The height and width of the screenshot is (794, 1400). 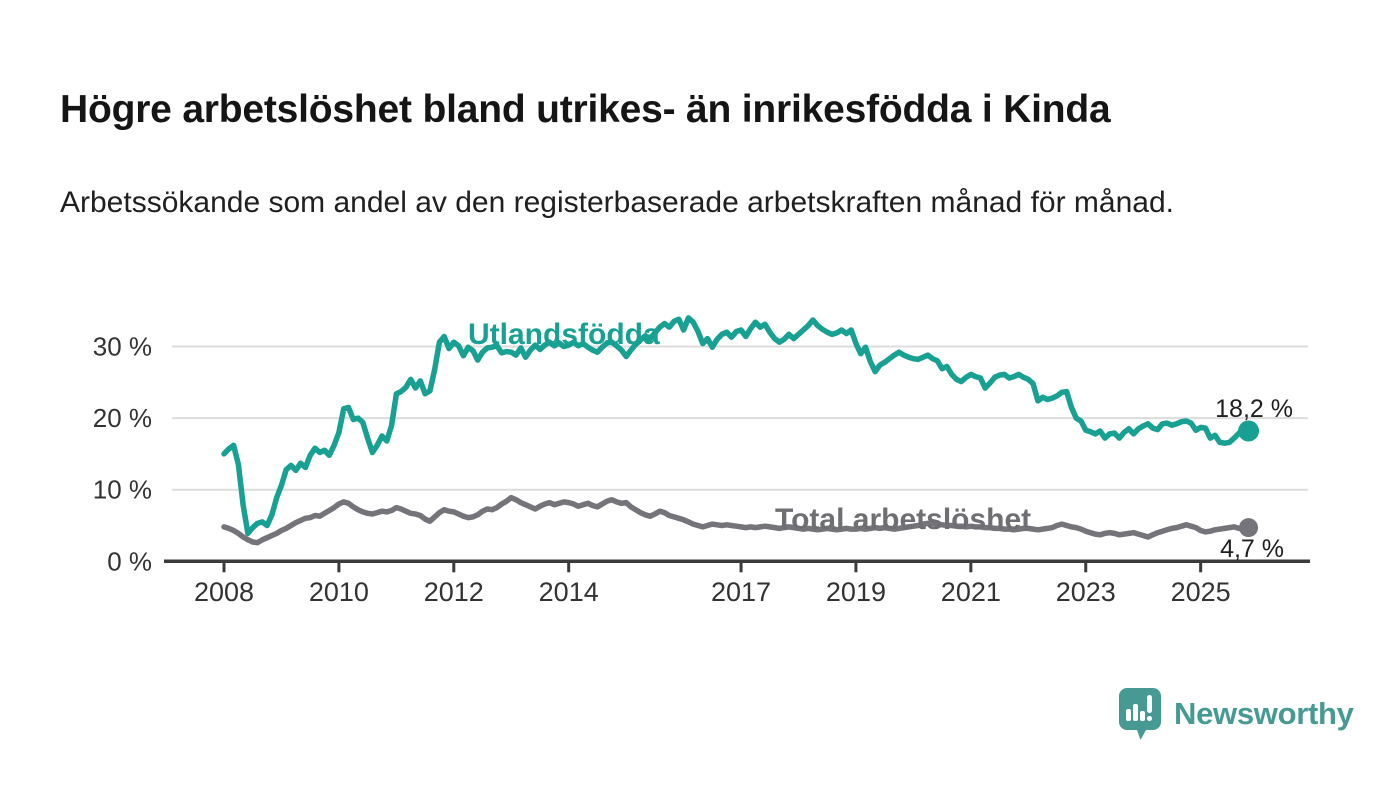 What do you see at coordinates (129, 561) in the screenshot?
I see `y-axis-label-0: 0 %` at bounding box center [129, 561].